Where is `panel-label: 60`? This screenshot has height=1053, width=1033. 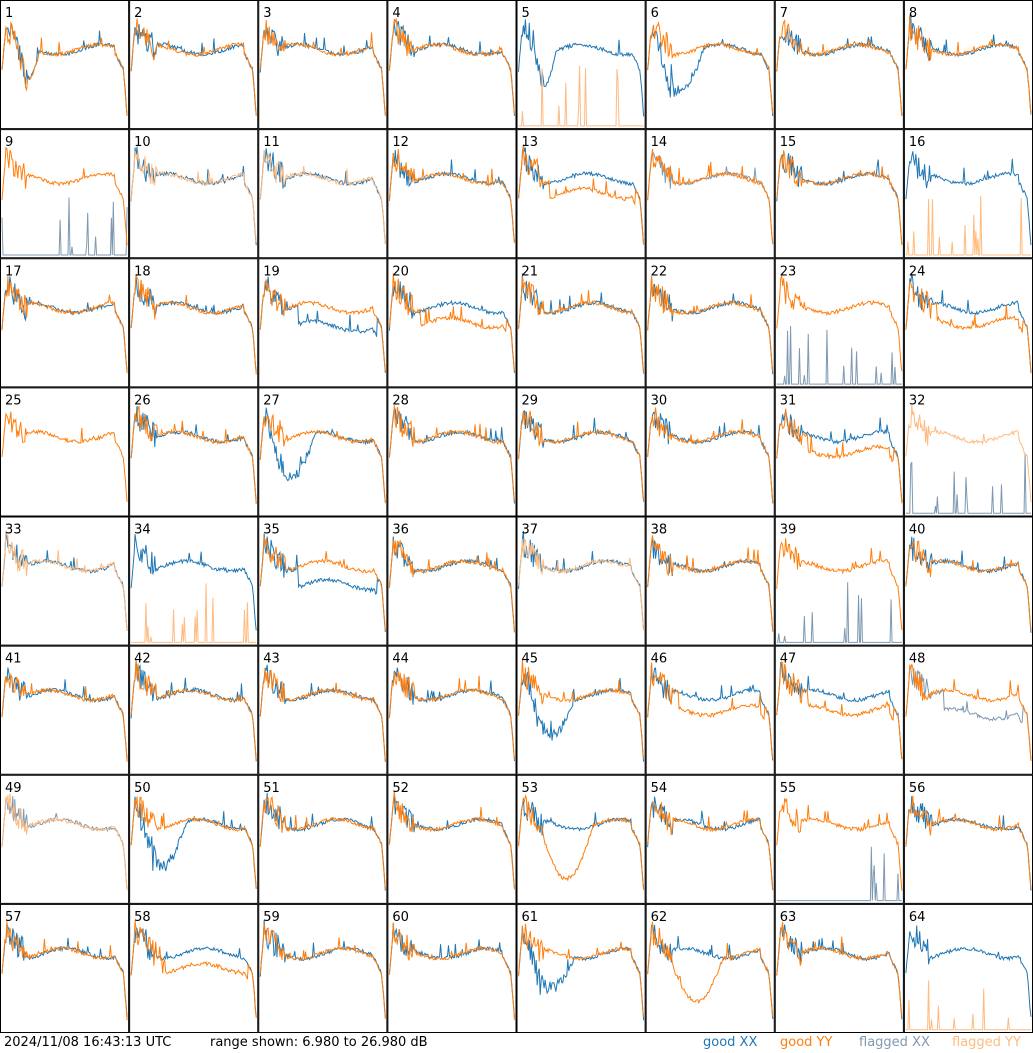 panel-label: 60 is located at coordinates (400, 917).